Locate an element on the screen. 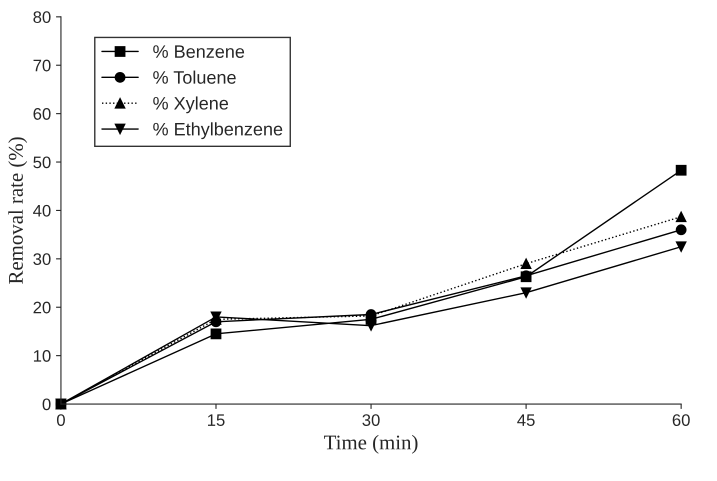 This screenshot has width=717, height=481. legend-label: % Toluene is located at coordinates (194, 77).